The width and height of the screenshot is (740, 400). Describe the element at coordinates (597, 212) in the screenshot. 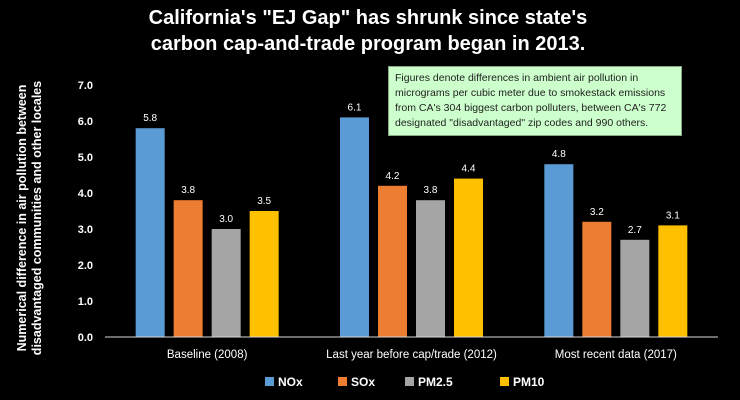

I see `data-label: 3.2` at that location.